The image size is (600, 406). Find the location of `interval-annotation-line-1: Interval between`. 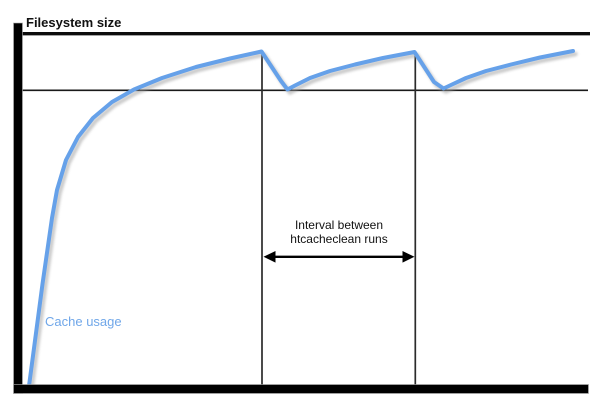

interval-annotation-line-1: Interval between is located at coordinates (339, 225).